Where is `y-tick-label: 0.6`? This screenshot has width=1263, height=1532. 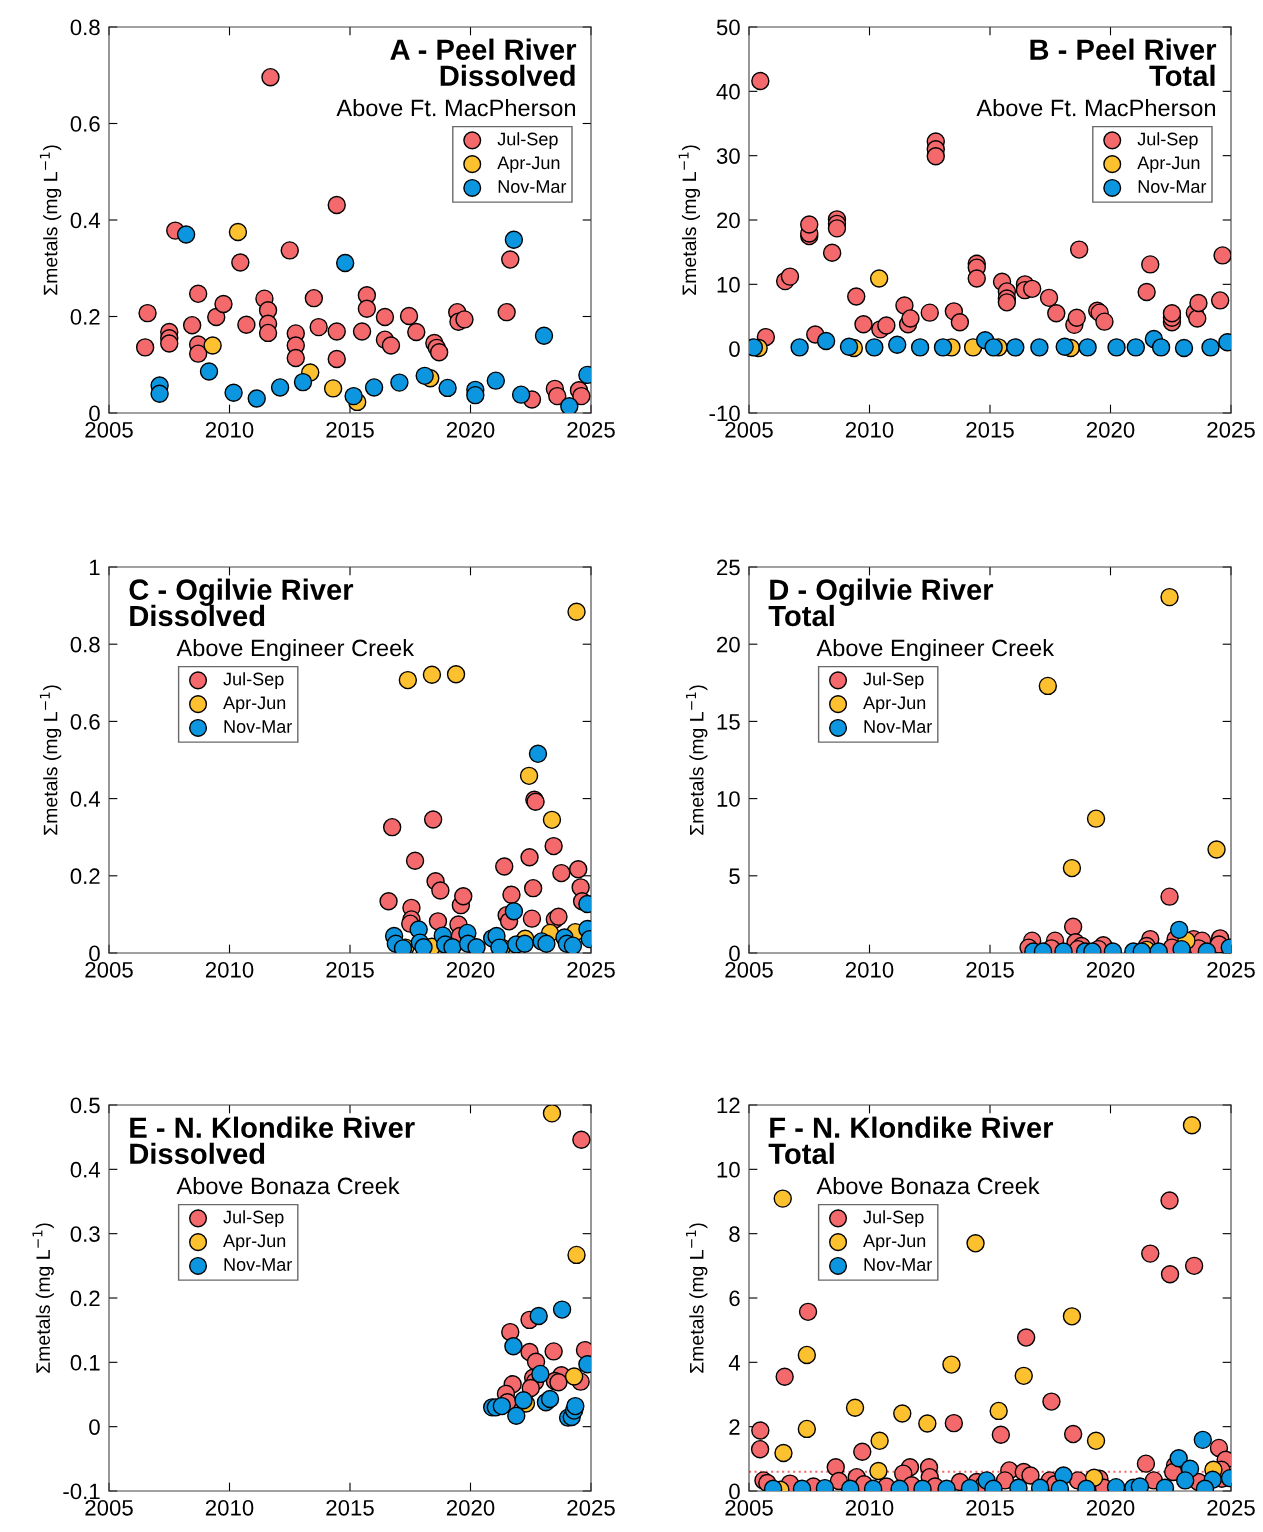
y-tick-label: 0.6 is located at coordinates (85, 124).